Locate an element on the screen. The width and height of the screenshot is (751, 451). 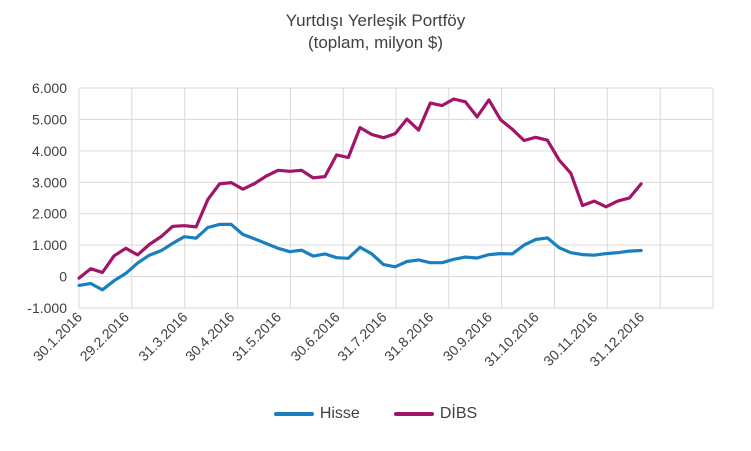
y-tick-label: 3.000 is located at coordinates (49, 182).